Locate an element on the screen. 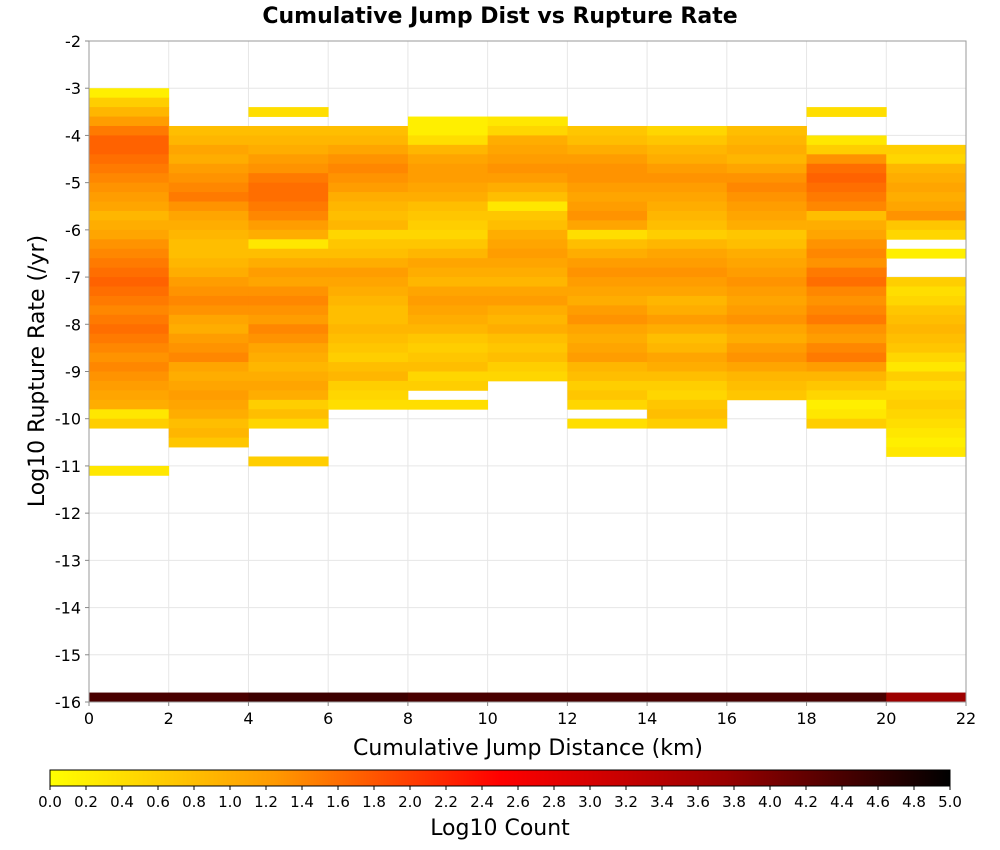 The height and width of the screenshot is (850, 1000). colorbar-tick-label: 3.8 is located at coordinates (734, 802).